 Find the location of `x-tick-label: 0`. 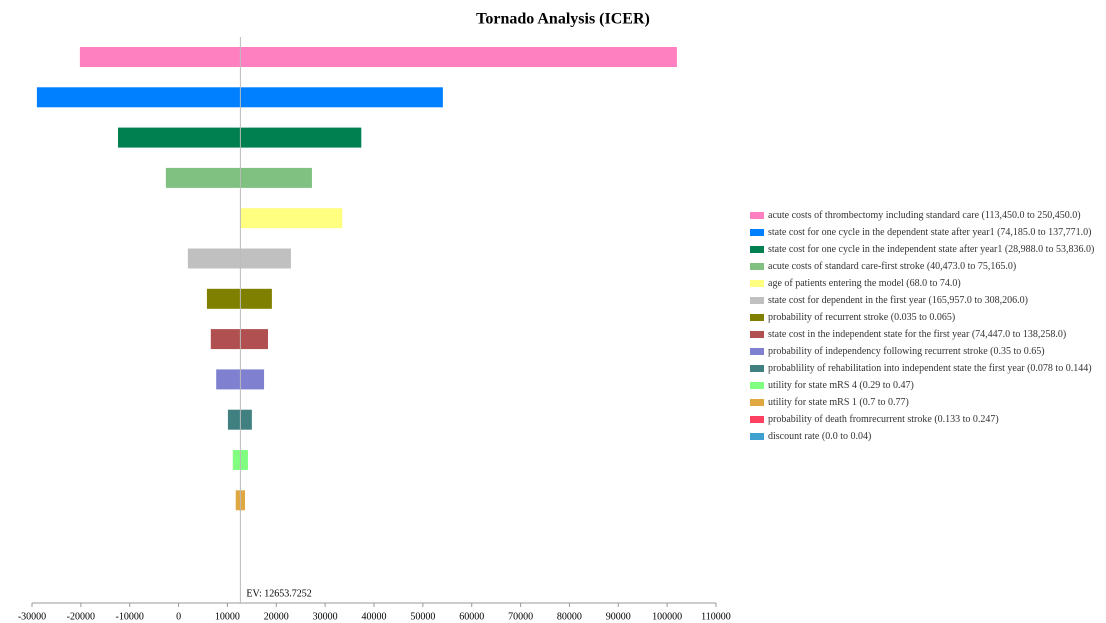

x-tick-label: 0 is located at coordinates (178, 616).